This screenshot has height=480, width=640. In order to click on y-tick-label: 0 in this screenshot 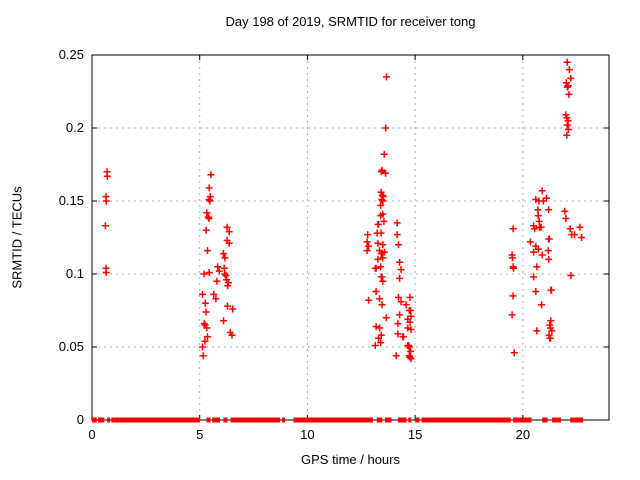, I will do `click(80, 419)`.